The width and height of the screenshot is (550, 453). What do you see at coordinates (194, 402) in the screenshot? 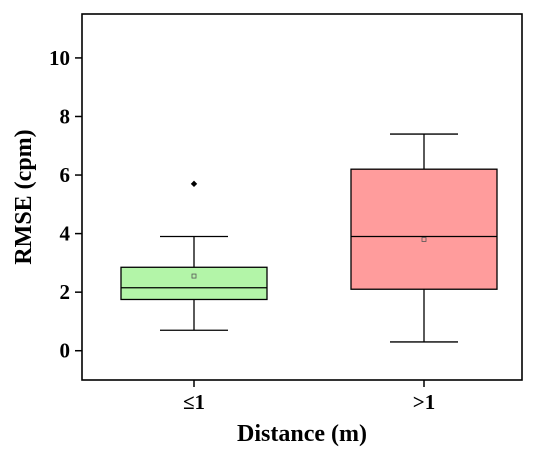
I see `x-tick-label: ≤1` at bounding box center [194, 402].